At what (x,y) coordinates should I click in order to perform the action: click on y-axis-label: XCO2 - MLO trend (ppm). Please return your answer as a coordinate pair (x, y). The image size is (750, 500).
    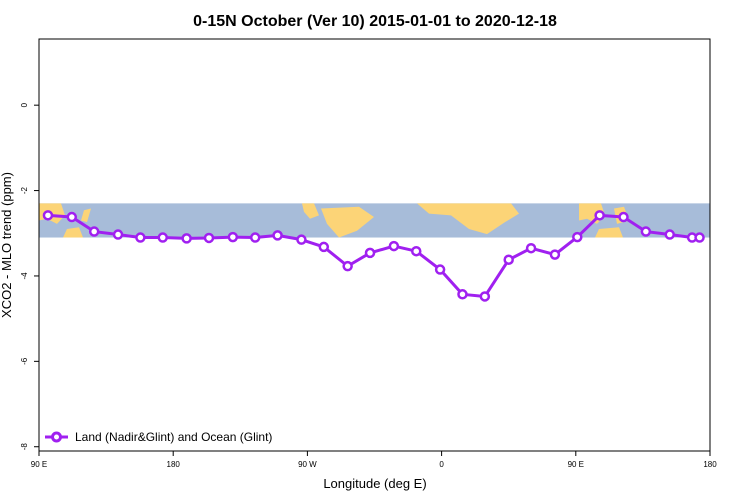
    Looking at the image, I should click on (7, 245).